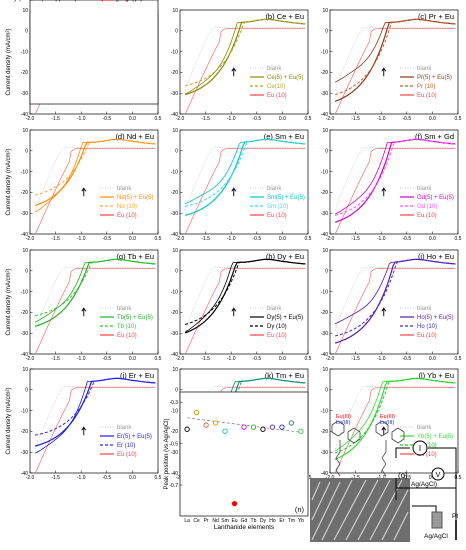 The width and height of the screenshot is (466, 550). What do you see at coordinates (206, 521) in the screenshot?
I see `x-tick-label: Pr` at bounding box center [206, 521].